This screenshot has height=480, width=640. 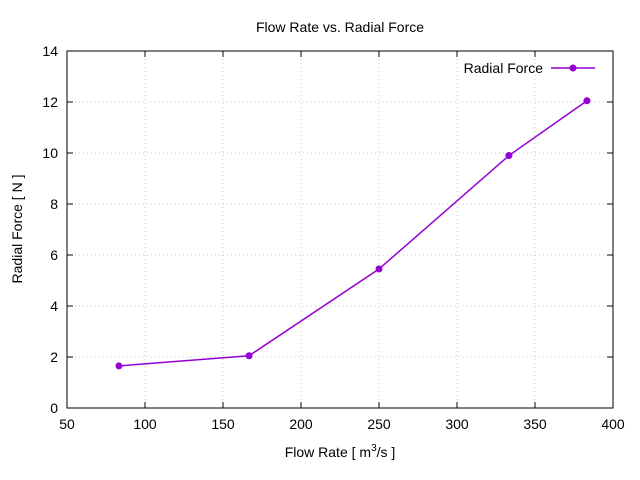 I want to click on x-tick-label: 50, so click(x=67, y=424).